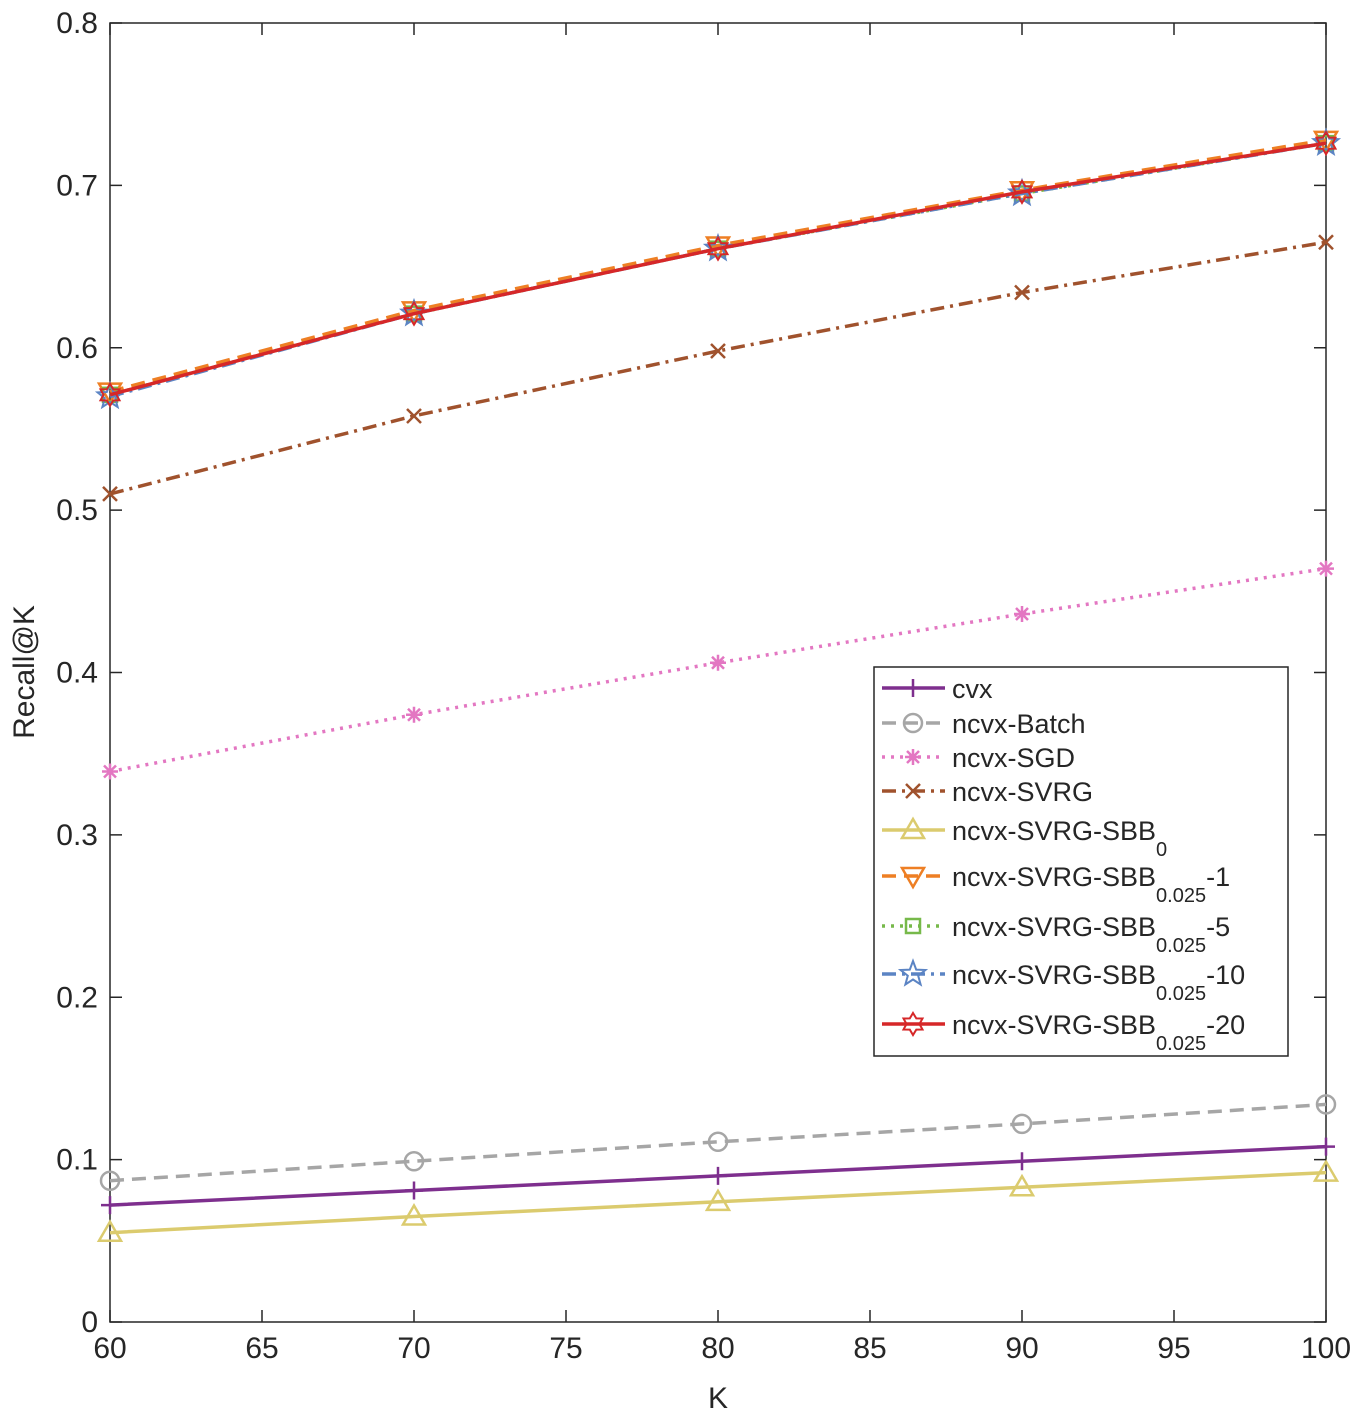 The width and height of the screenshot is (1356, 1419). I want to click on x-tick-label: 70, so click(413, 1348).